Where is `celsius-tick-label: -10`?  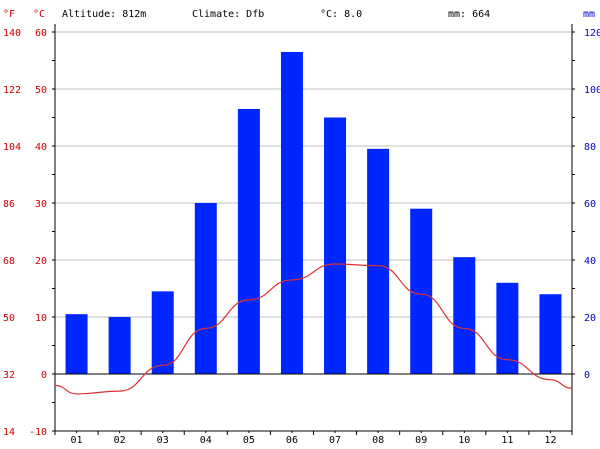 celsius-tick-label: -10 is located at coordinates (38, 432).